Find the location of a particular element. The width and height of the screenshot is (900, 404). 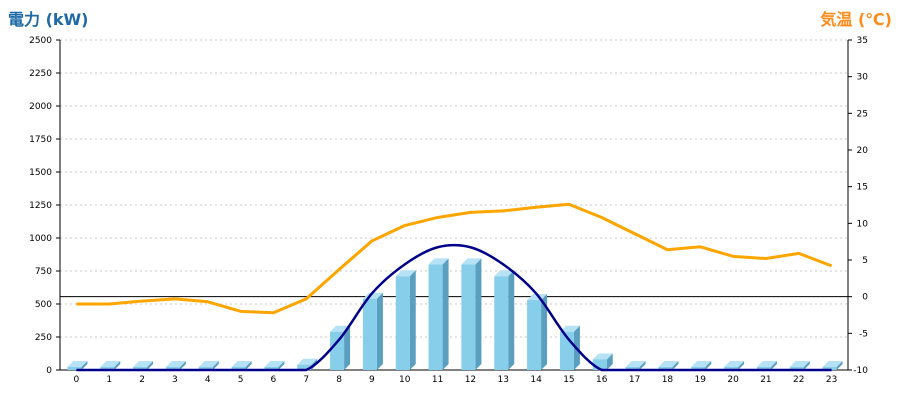

right-tick-label: 15 is located at coordinates (862, 188).